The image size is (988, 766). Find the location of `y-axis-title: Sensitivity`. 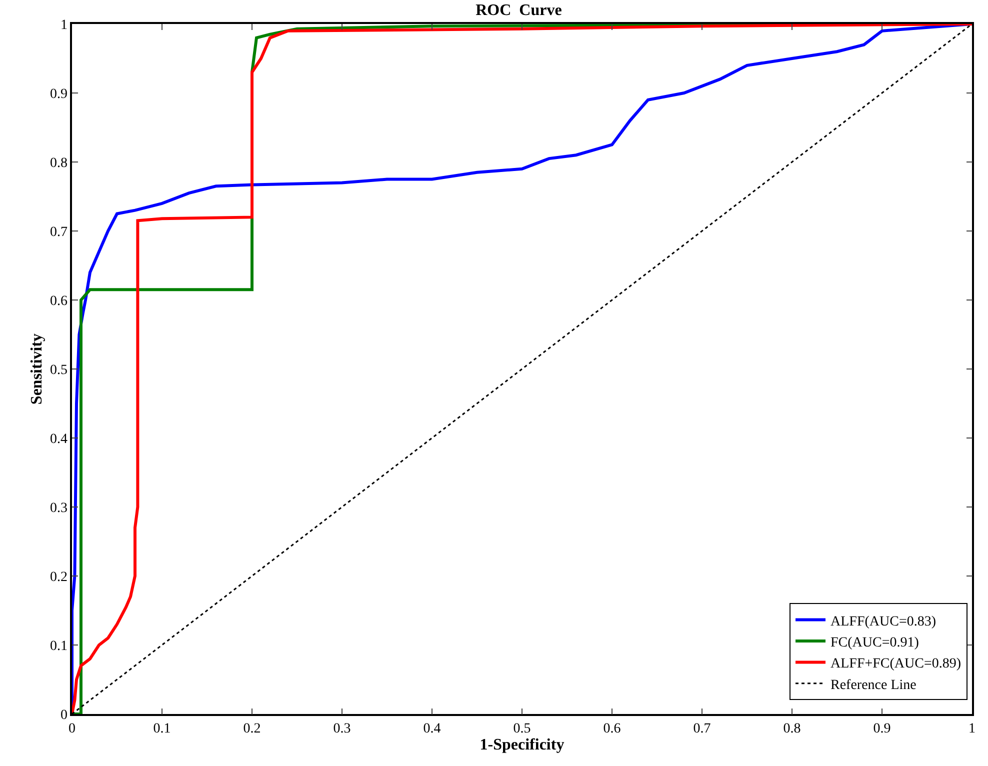

y-axis-title: Sensitivity is located at coordinates (37, 369).